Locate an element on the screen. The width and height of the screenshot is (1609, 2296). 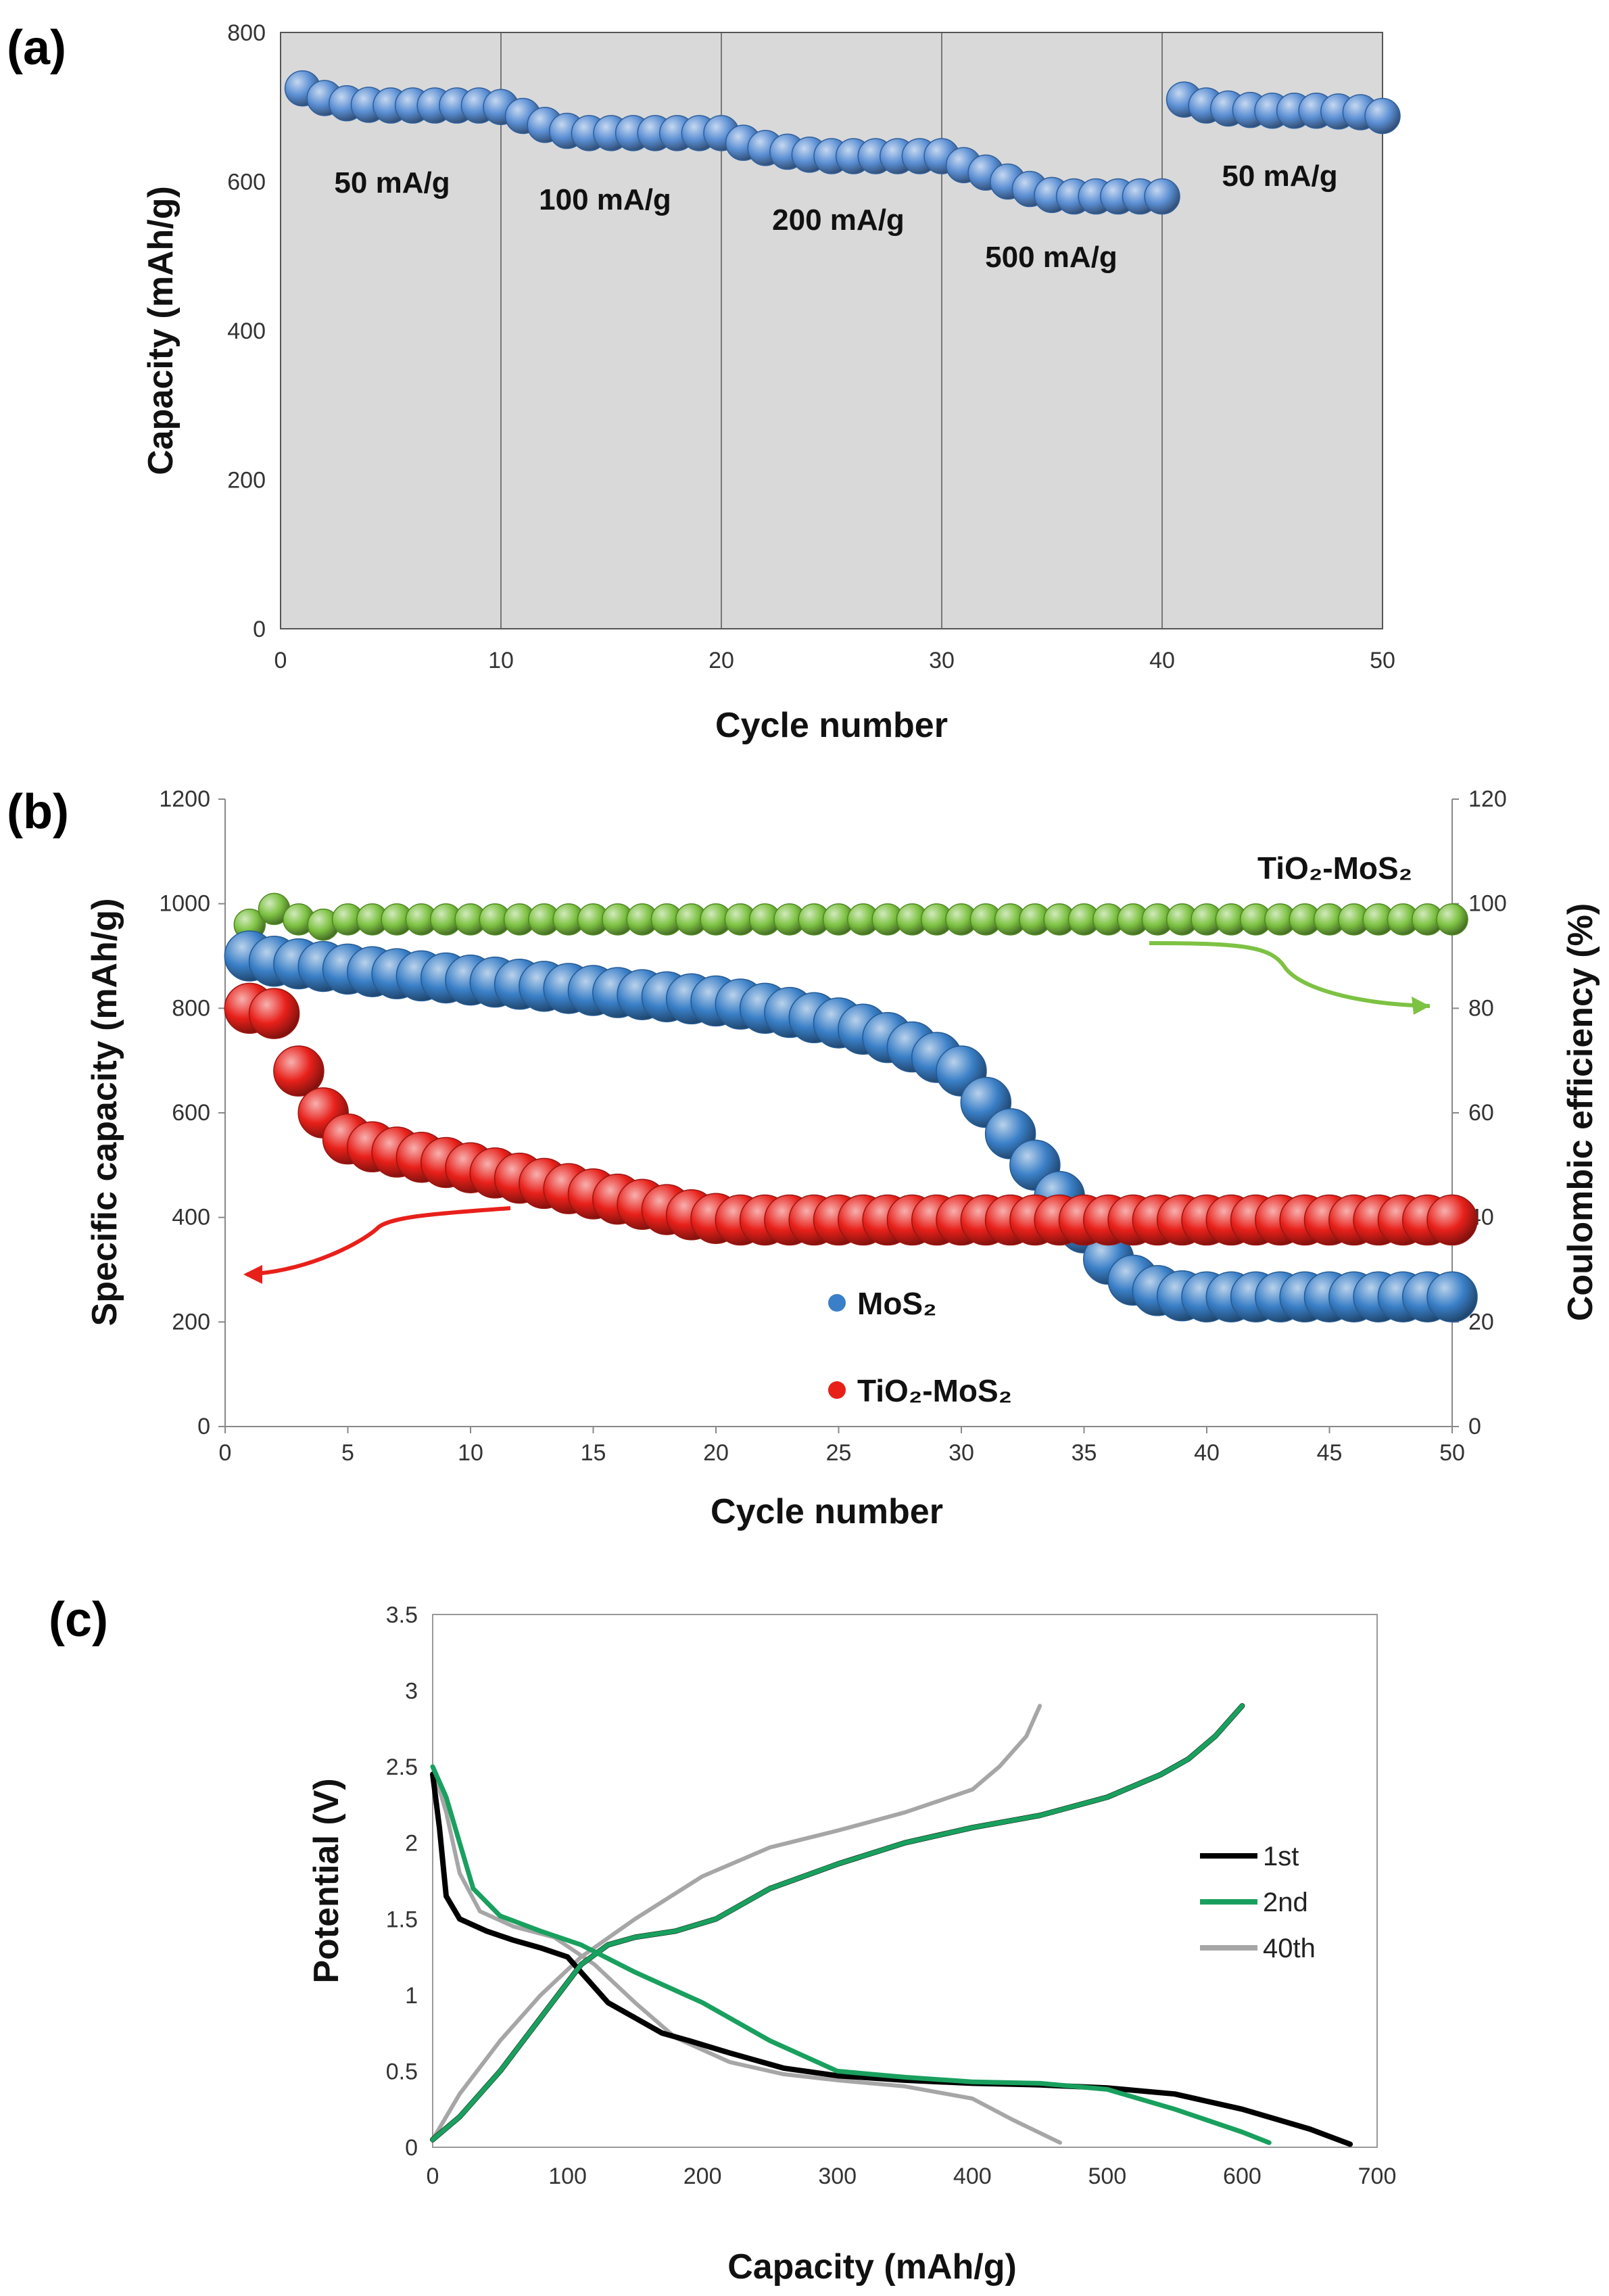
panel-b-left-tick-labels: 0 200 400 600 800 1000 1200 is located at coordinates (192, 1112).